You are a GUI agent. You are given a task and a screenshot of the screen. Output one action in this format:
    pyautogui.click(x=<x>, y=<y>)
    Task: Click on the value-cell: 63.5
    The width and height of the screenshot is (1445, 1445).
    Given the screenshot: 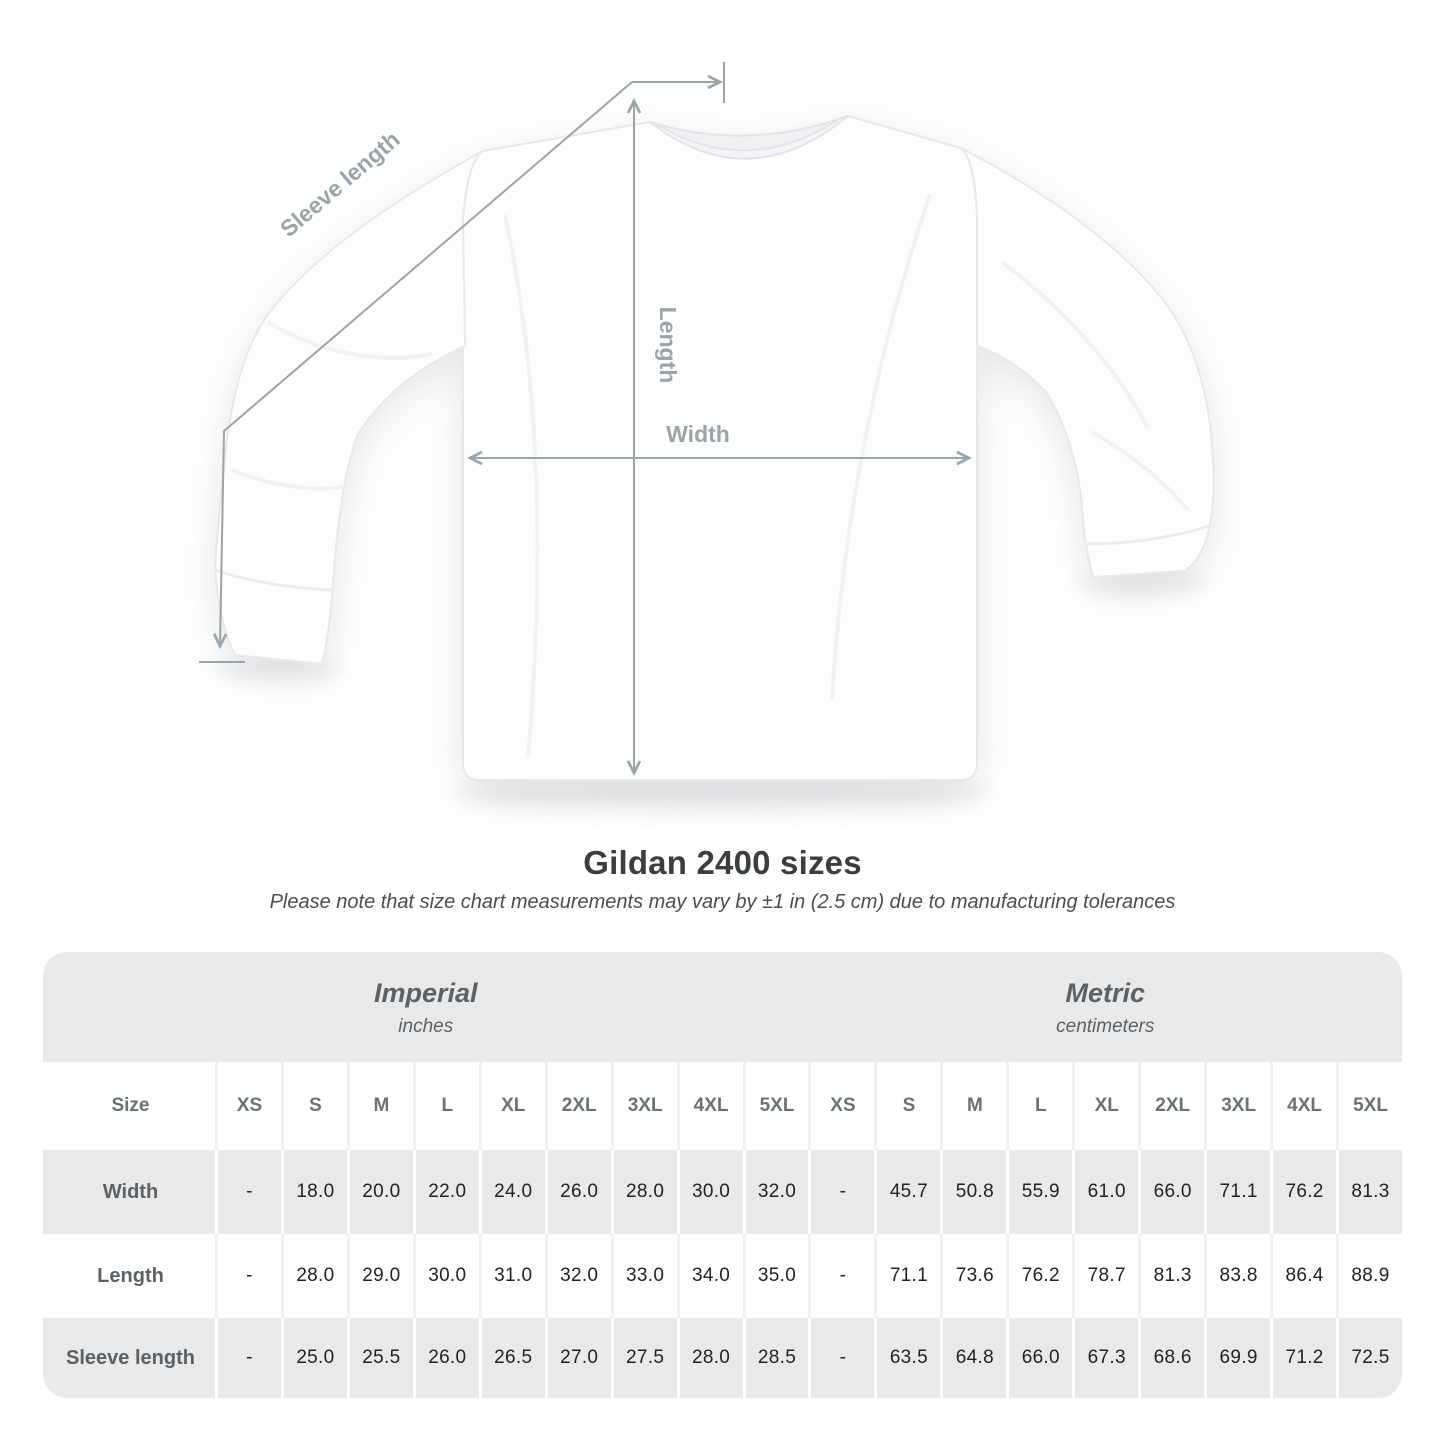 What is the action you would take?
    pyautogui.click(x=907, y=1358)
    